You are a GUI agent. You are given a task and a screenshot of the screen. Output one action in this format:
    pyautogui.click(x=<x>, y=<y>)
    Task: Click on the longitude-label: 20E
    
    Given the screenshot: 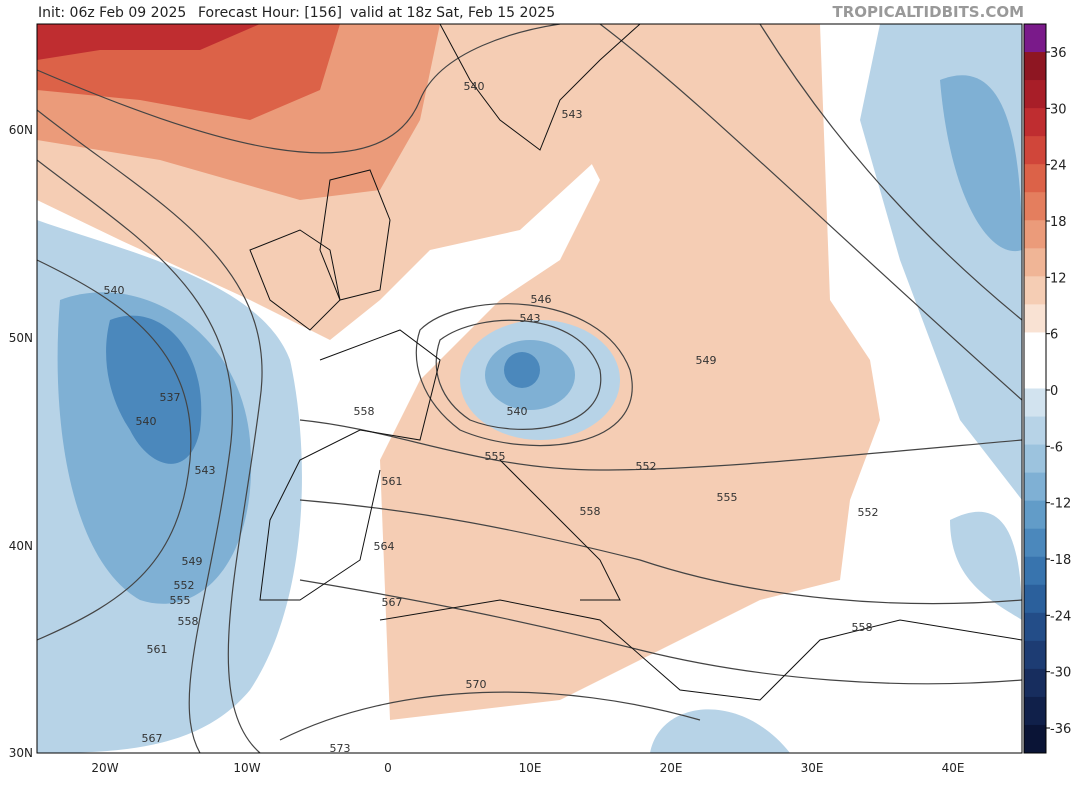 What is the action you would take?
    pyautogui.click(x=671, y=768)
    